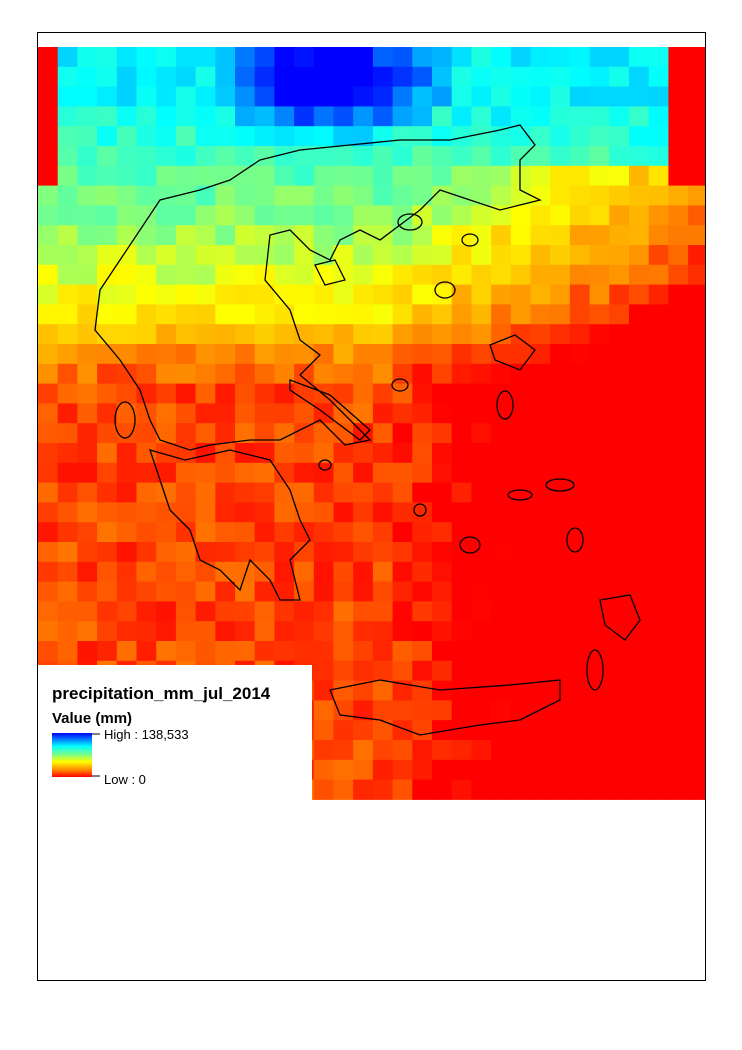 The width and height of the screenshot is (742, 1050). I want to click on legend-subtitle: Value (mm), so click(92, 718).